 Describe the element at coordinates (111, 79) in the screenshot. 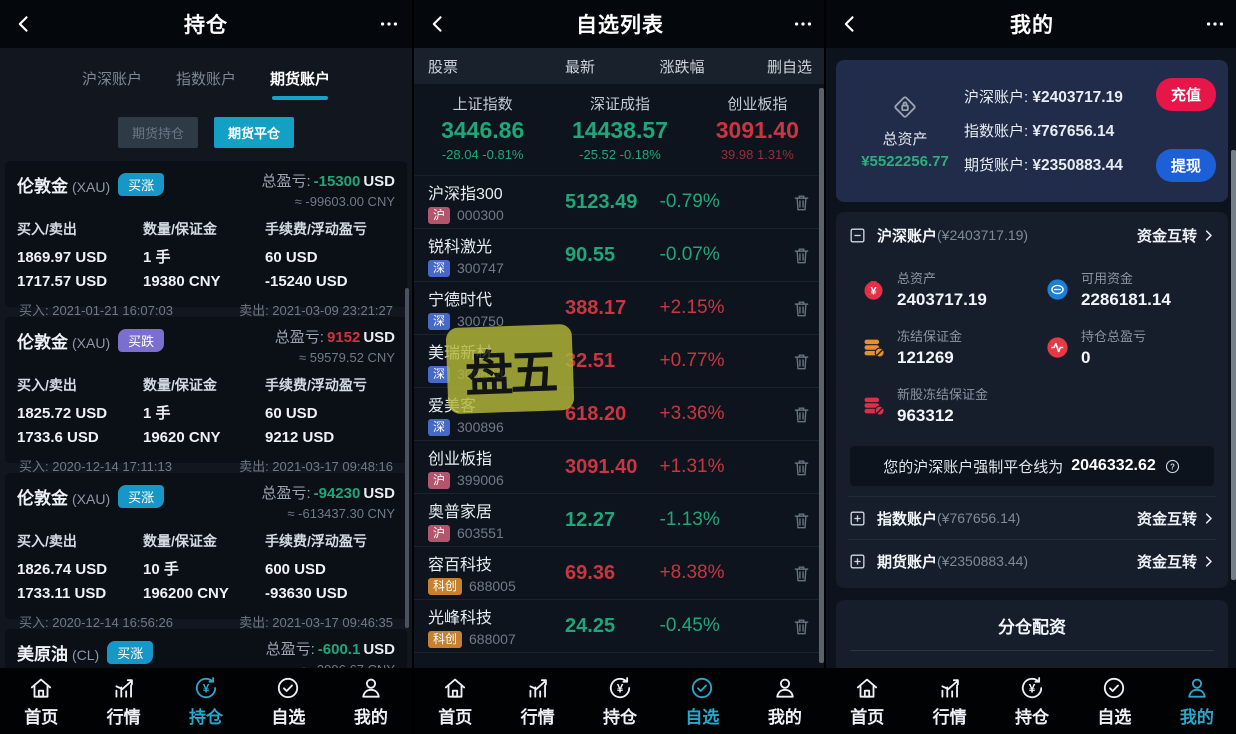

I see `tab-hushen-account: 沪深账户` at that location.